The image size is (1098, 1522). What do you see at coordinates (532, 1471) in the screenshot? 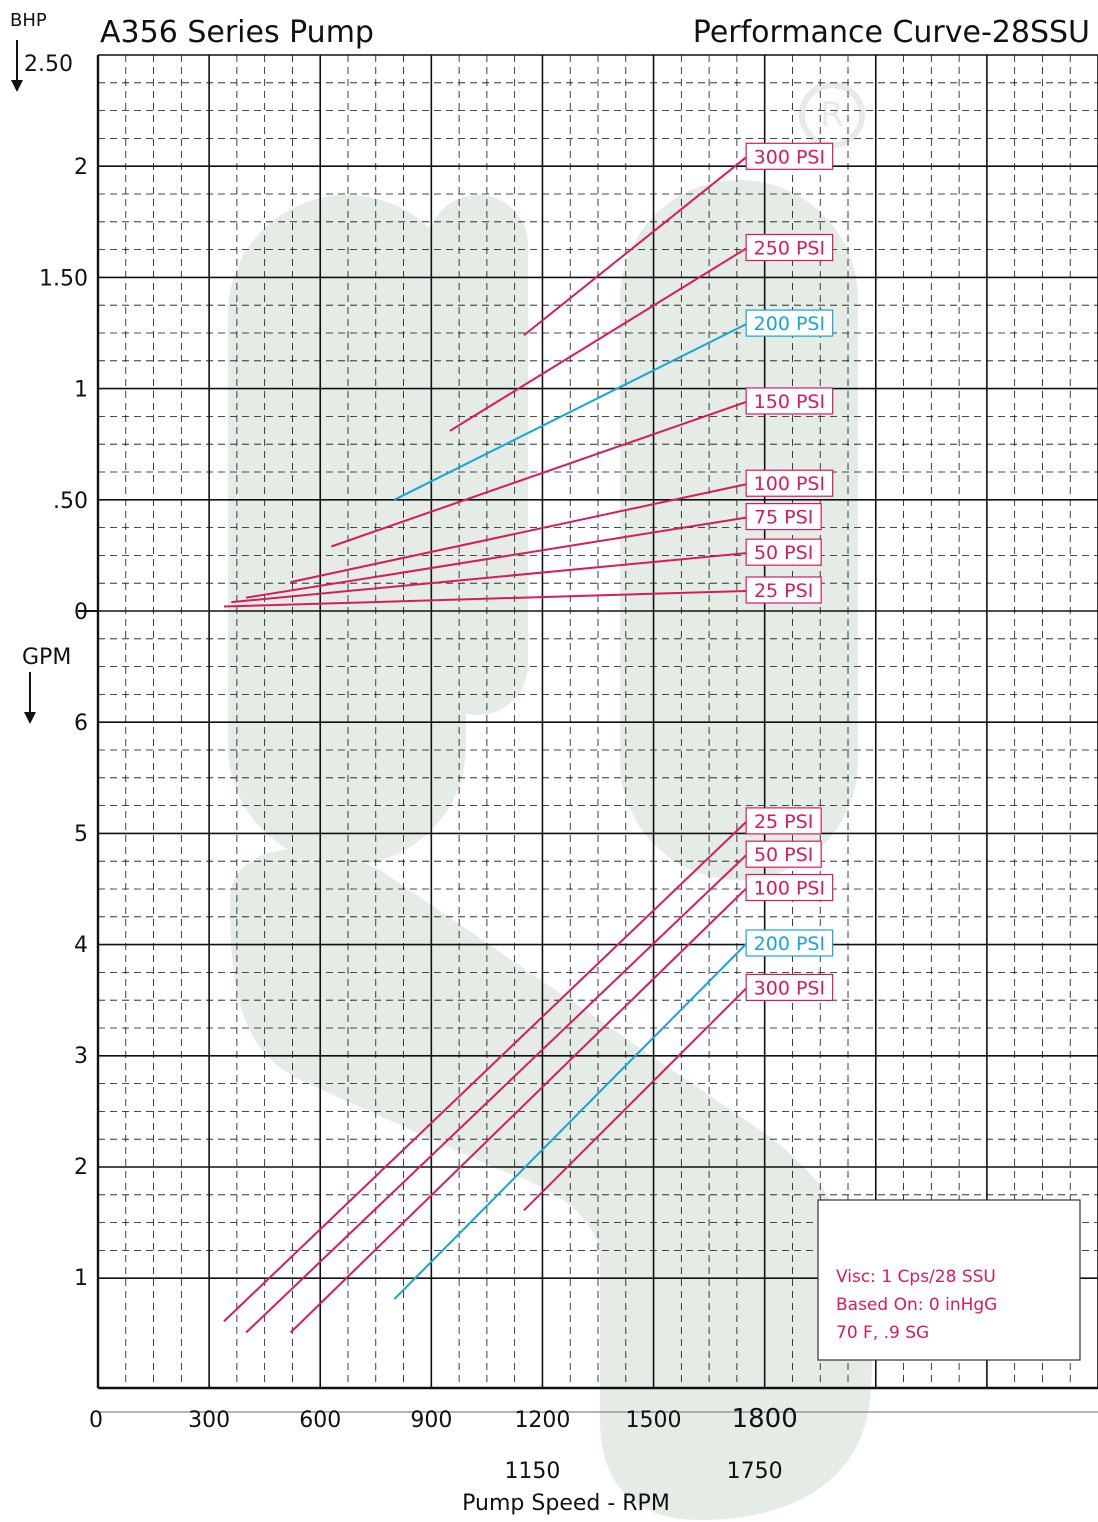
I see `x-secondary-tick-label: 1150` at bounding box center [532, 1471].